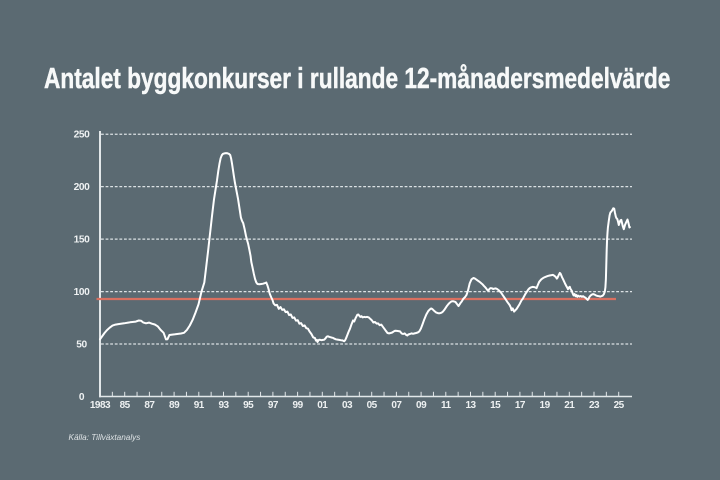  Describe the element at coordinates (421, 405) in the screenshot. I see `svg-text: 09` at that location.